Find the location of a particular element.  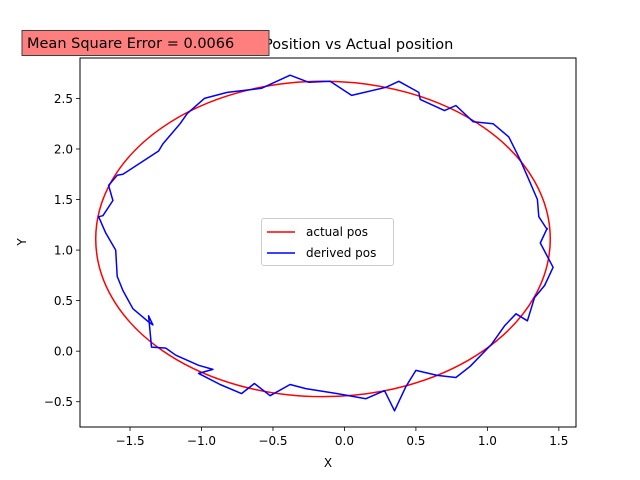

legend: actual pos derived pos is located at coordinates (327, 242).